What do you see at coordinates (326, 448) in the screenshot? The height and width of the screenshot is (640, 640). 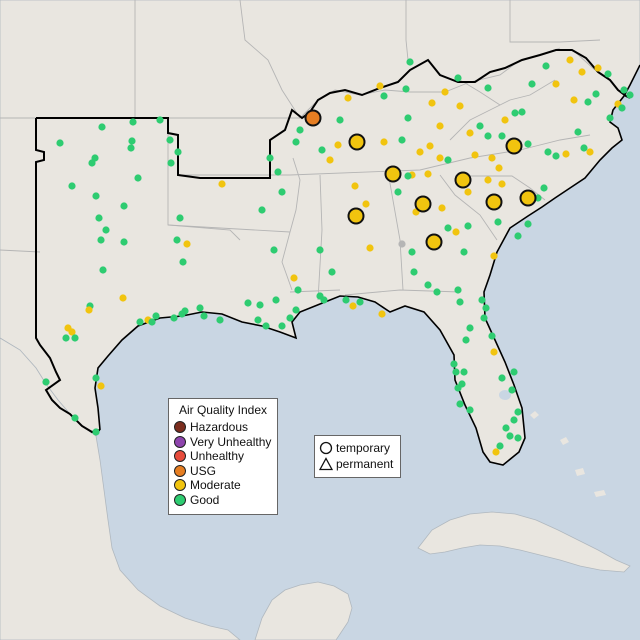 I see `circle-icon` at bounding box center [326, 448].